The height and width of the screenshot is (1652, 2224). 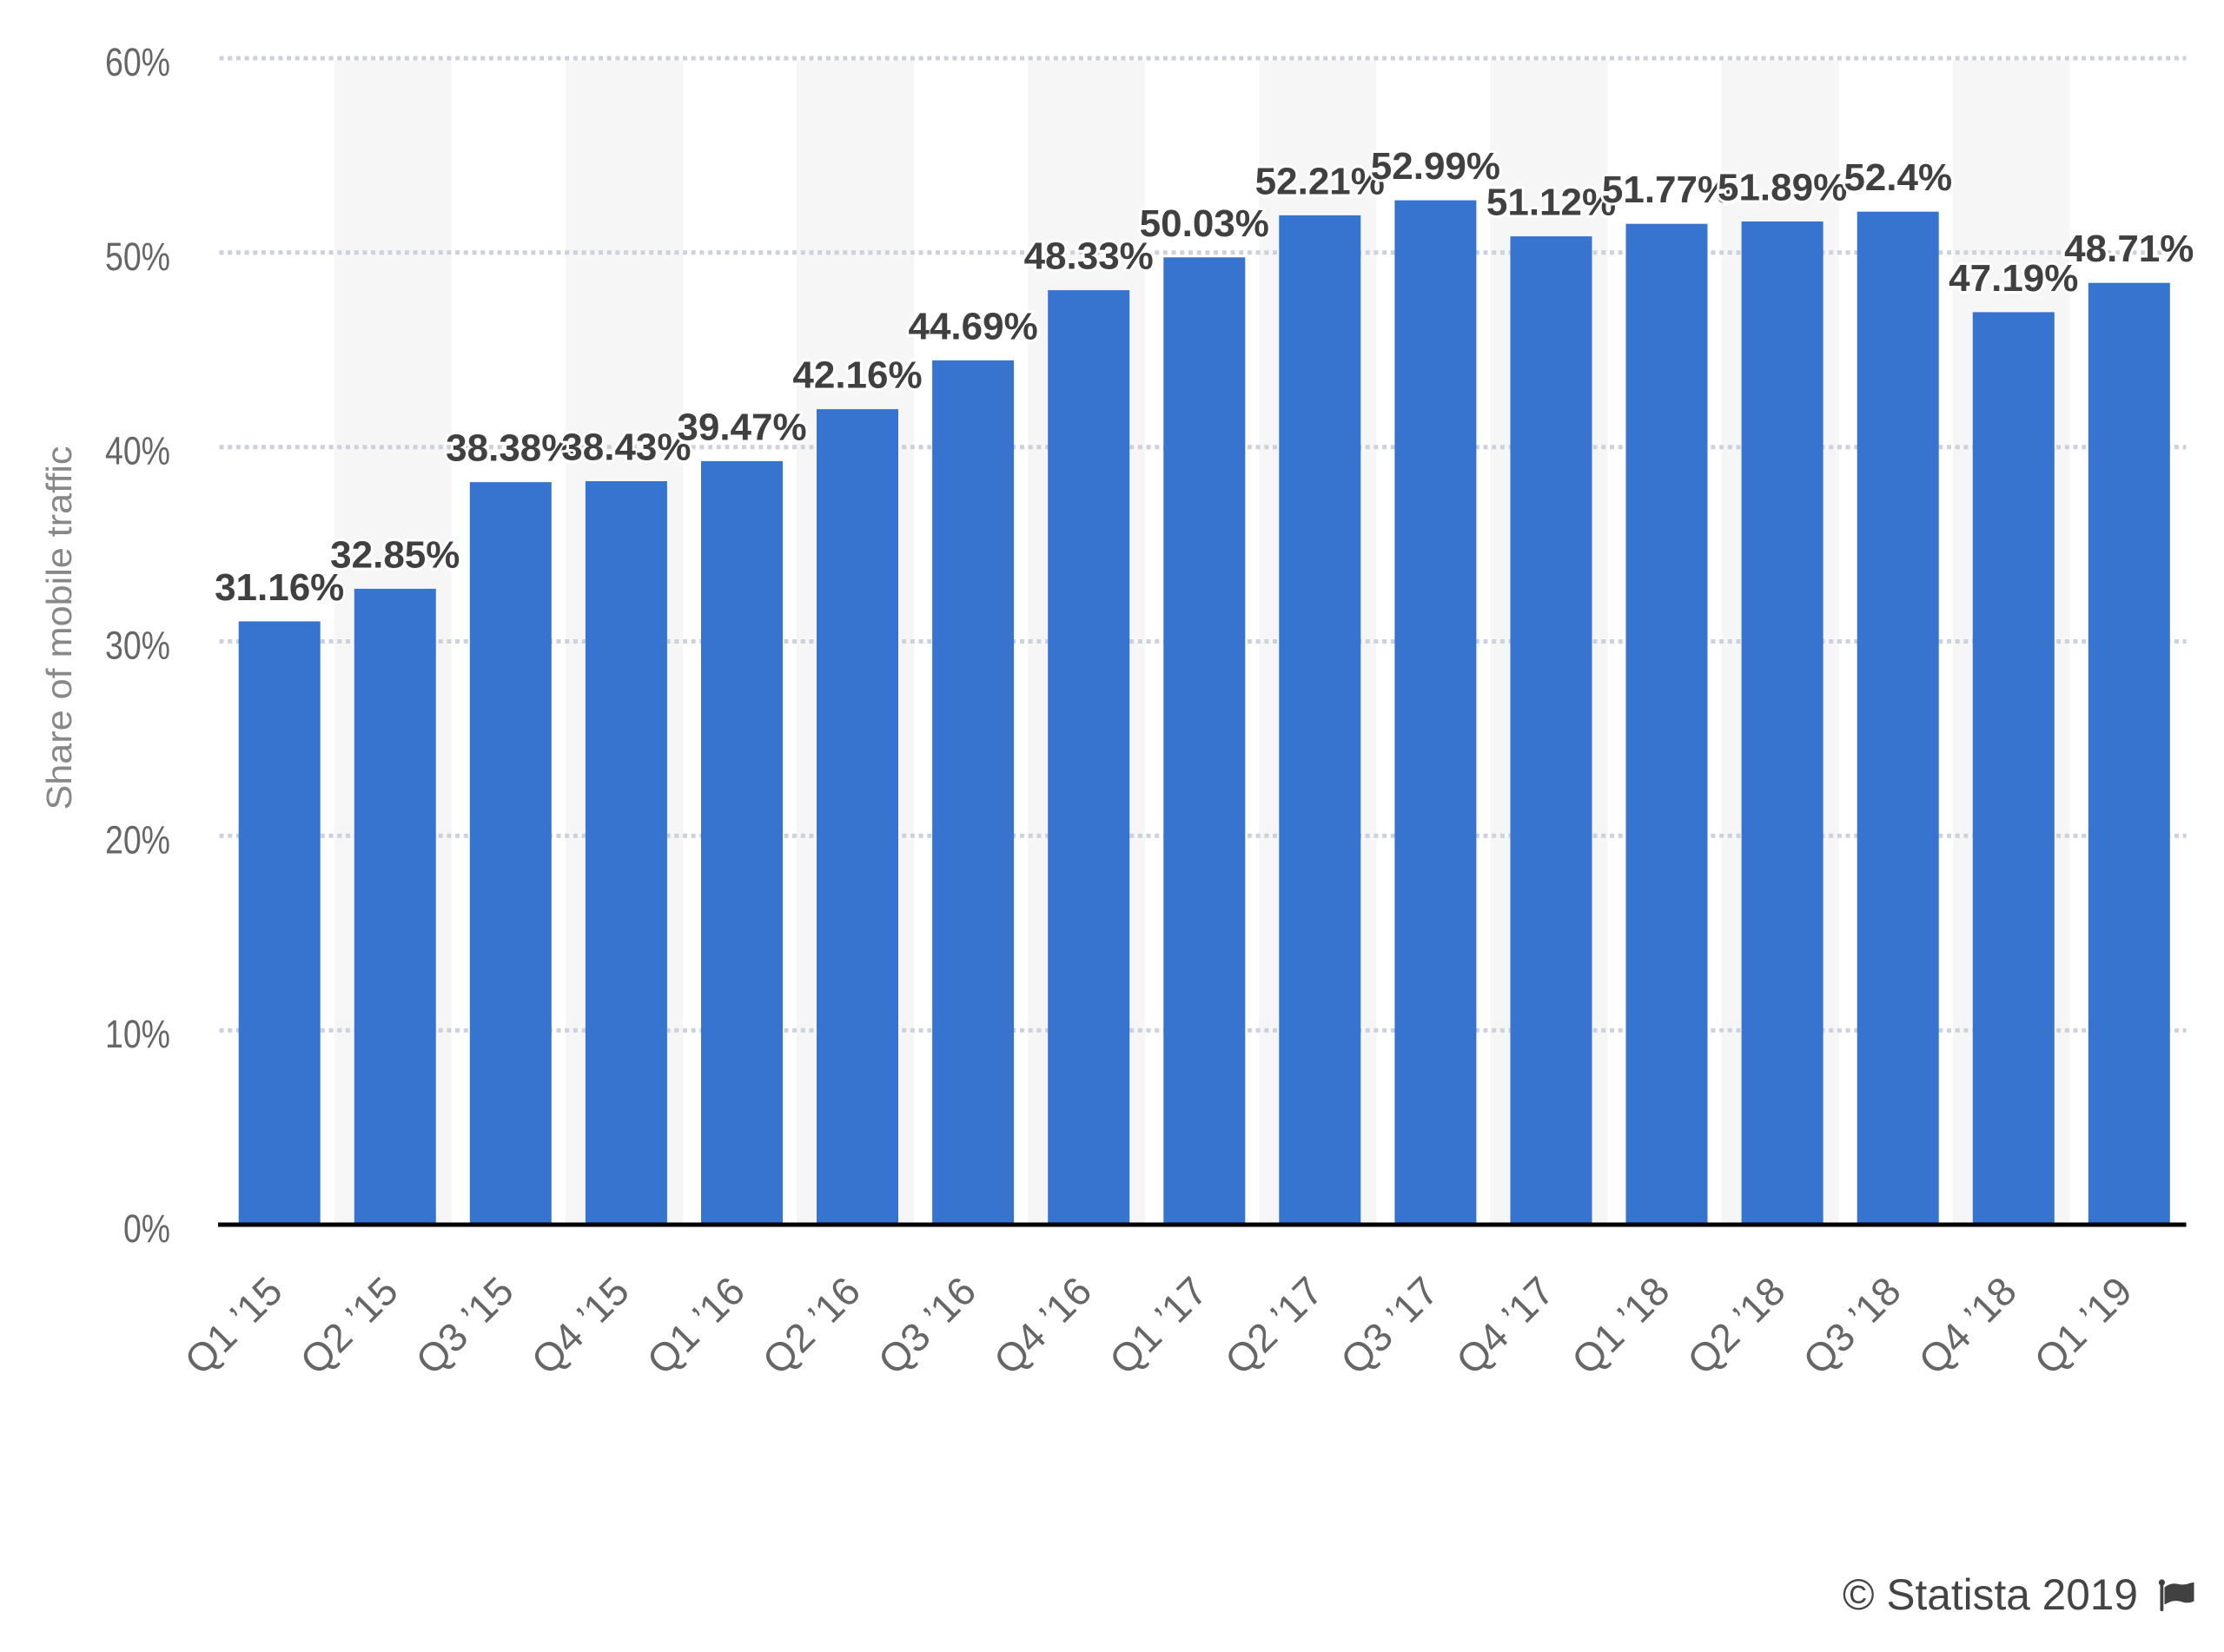 What do you see at coordinates (1990, 1594) in the screenshot?
I see `svg-text: © Statista 2019` at bounding box center [1990, 1594].